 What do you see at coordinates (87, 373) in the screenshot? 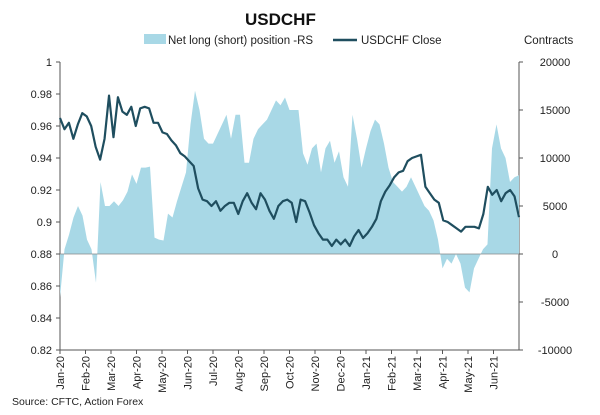
I see `x-tick-label: Feb-20` at bounding box center [87, 373].